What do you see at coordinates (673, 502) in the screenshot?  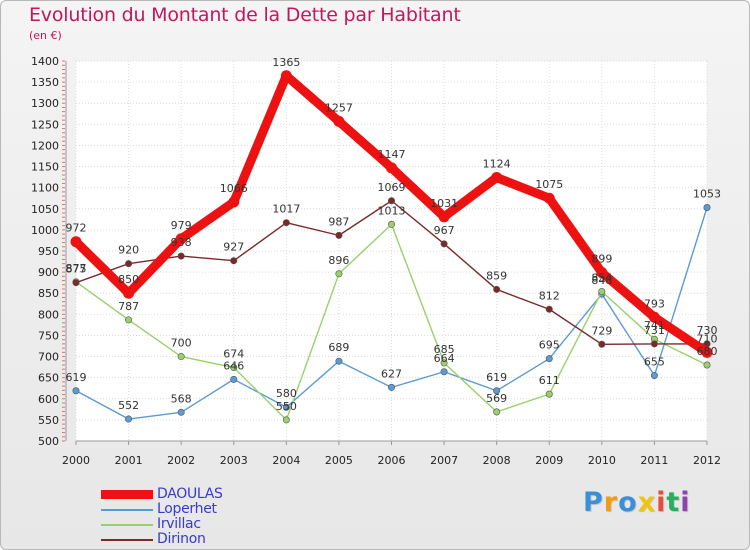 I see `logo-letter: t` at bounding box center [673, 502].